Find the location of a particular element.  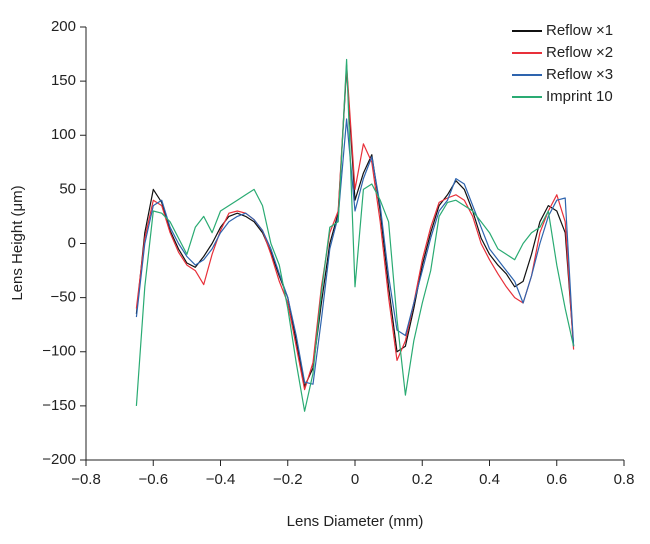

x-tick-label: 0.6 is located at coordinates (556, 479).